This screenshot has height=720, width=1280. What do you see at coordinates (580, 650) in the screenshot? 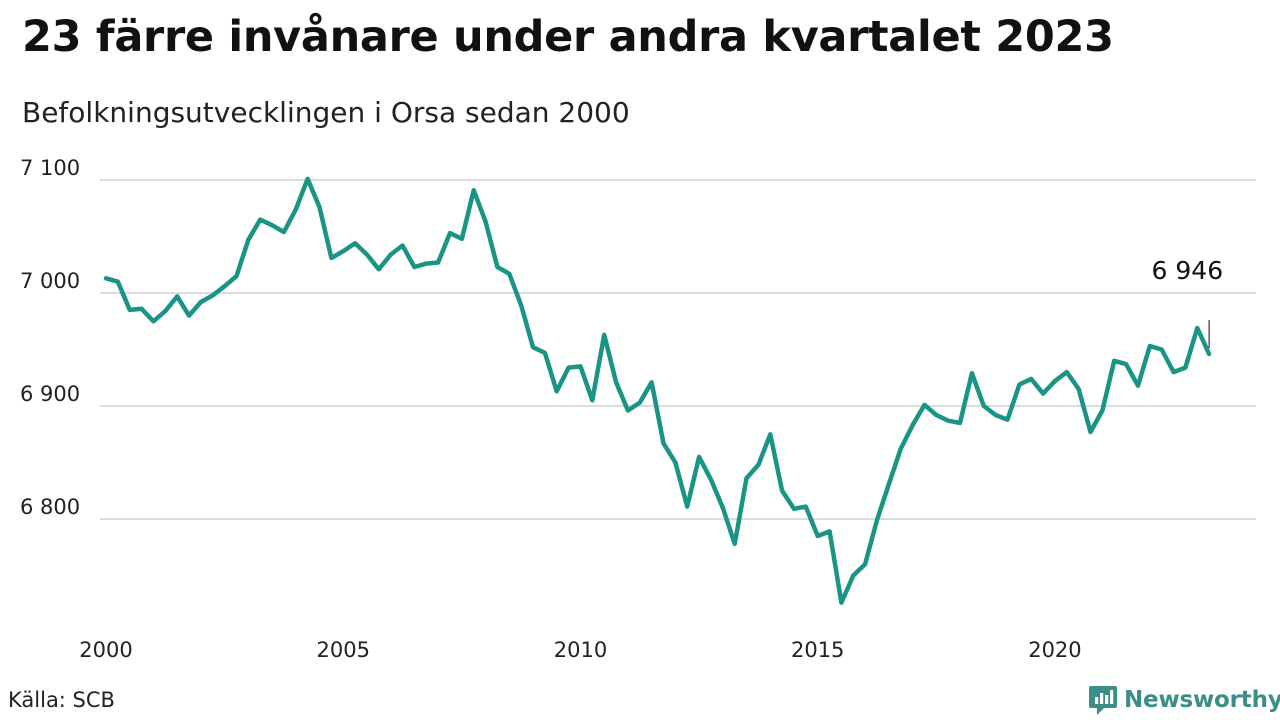
I see `x-tick-label: 2010` at bounding box center [580, 650].